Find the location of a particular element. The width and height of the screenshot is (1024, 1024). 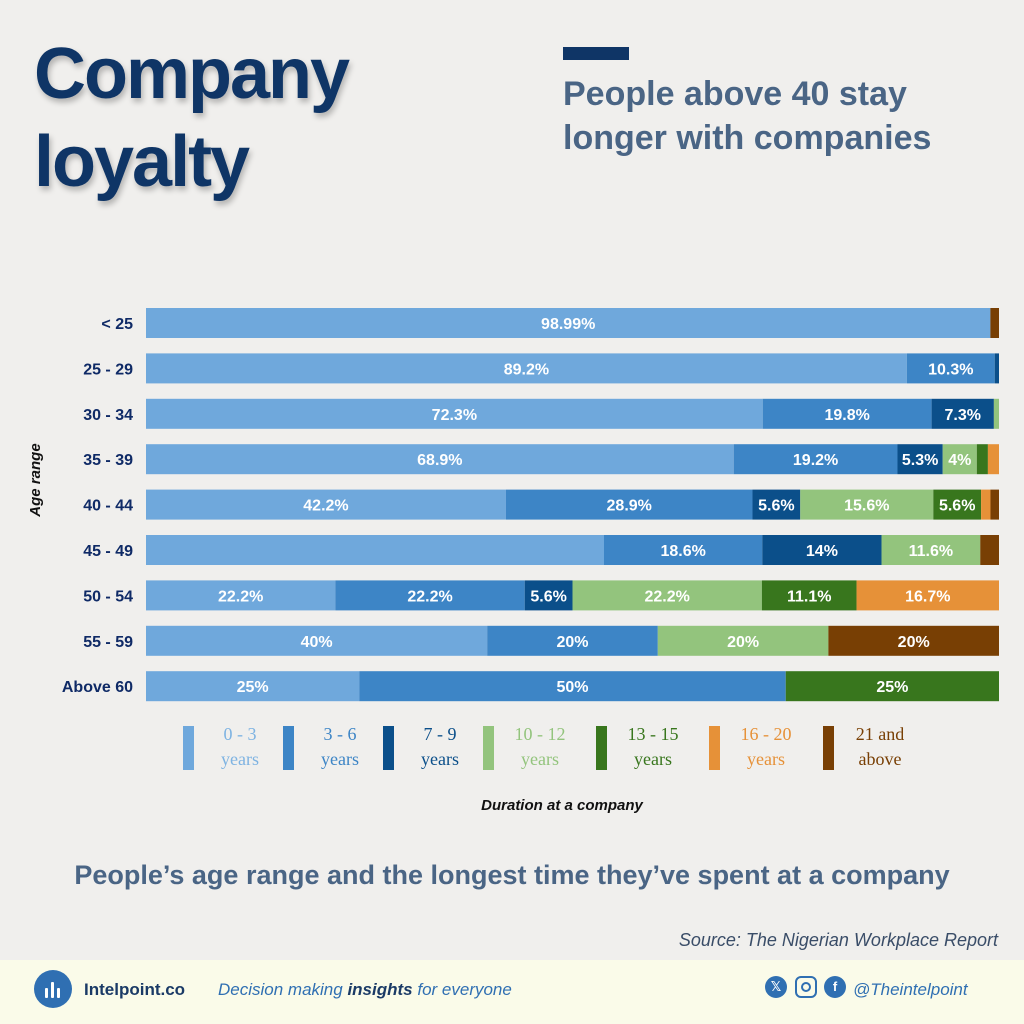

tagline-pre: Decision making is located at coordinates (283, 989).